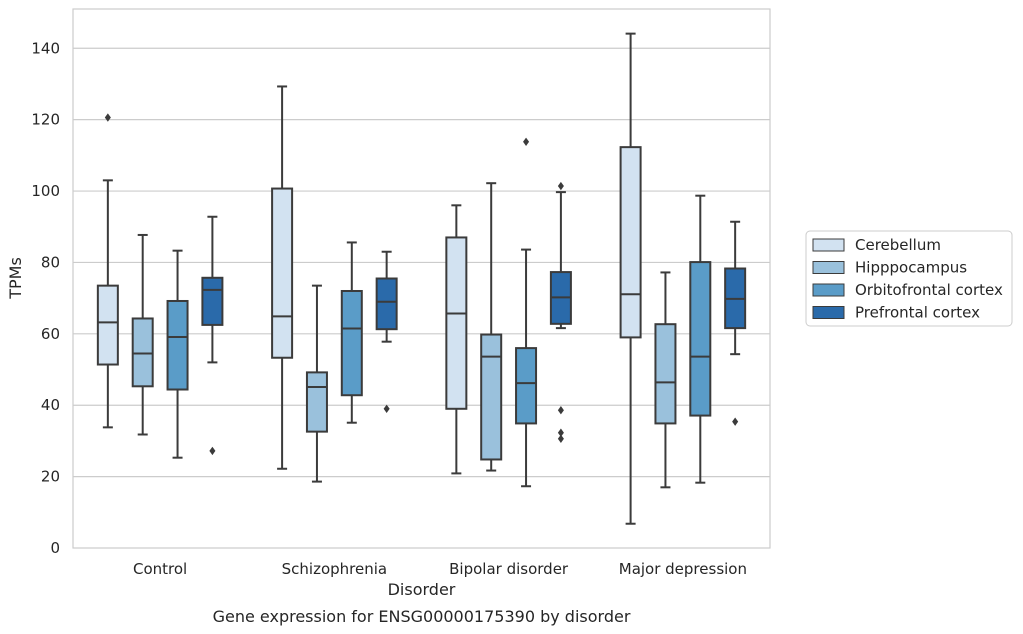 This screenshot has width=1023, height=634. I want to click on y-tick-label: 100, so click(45, 191).